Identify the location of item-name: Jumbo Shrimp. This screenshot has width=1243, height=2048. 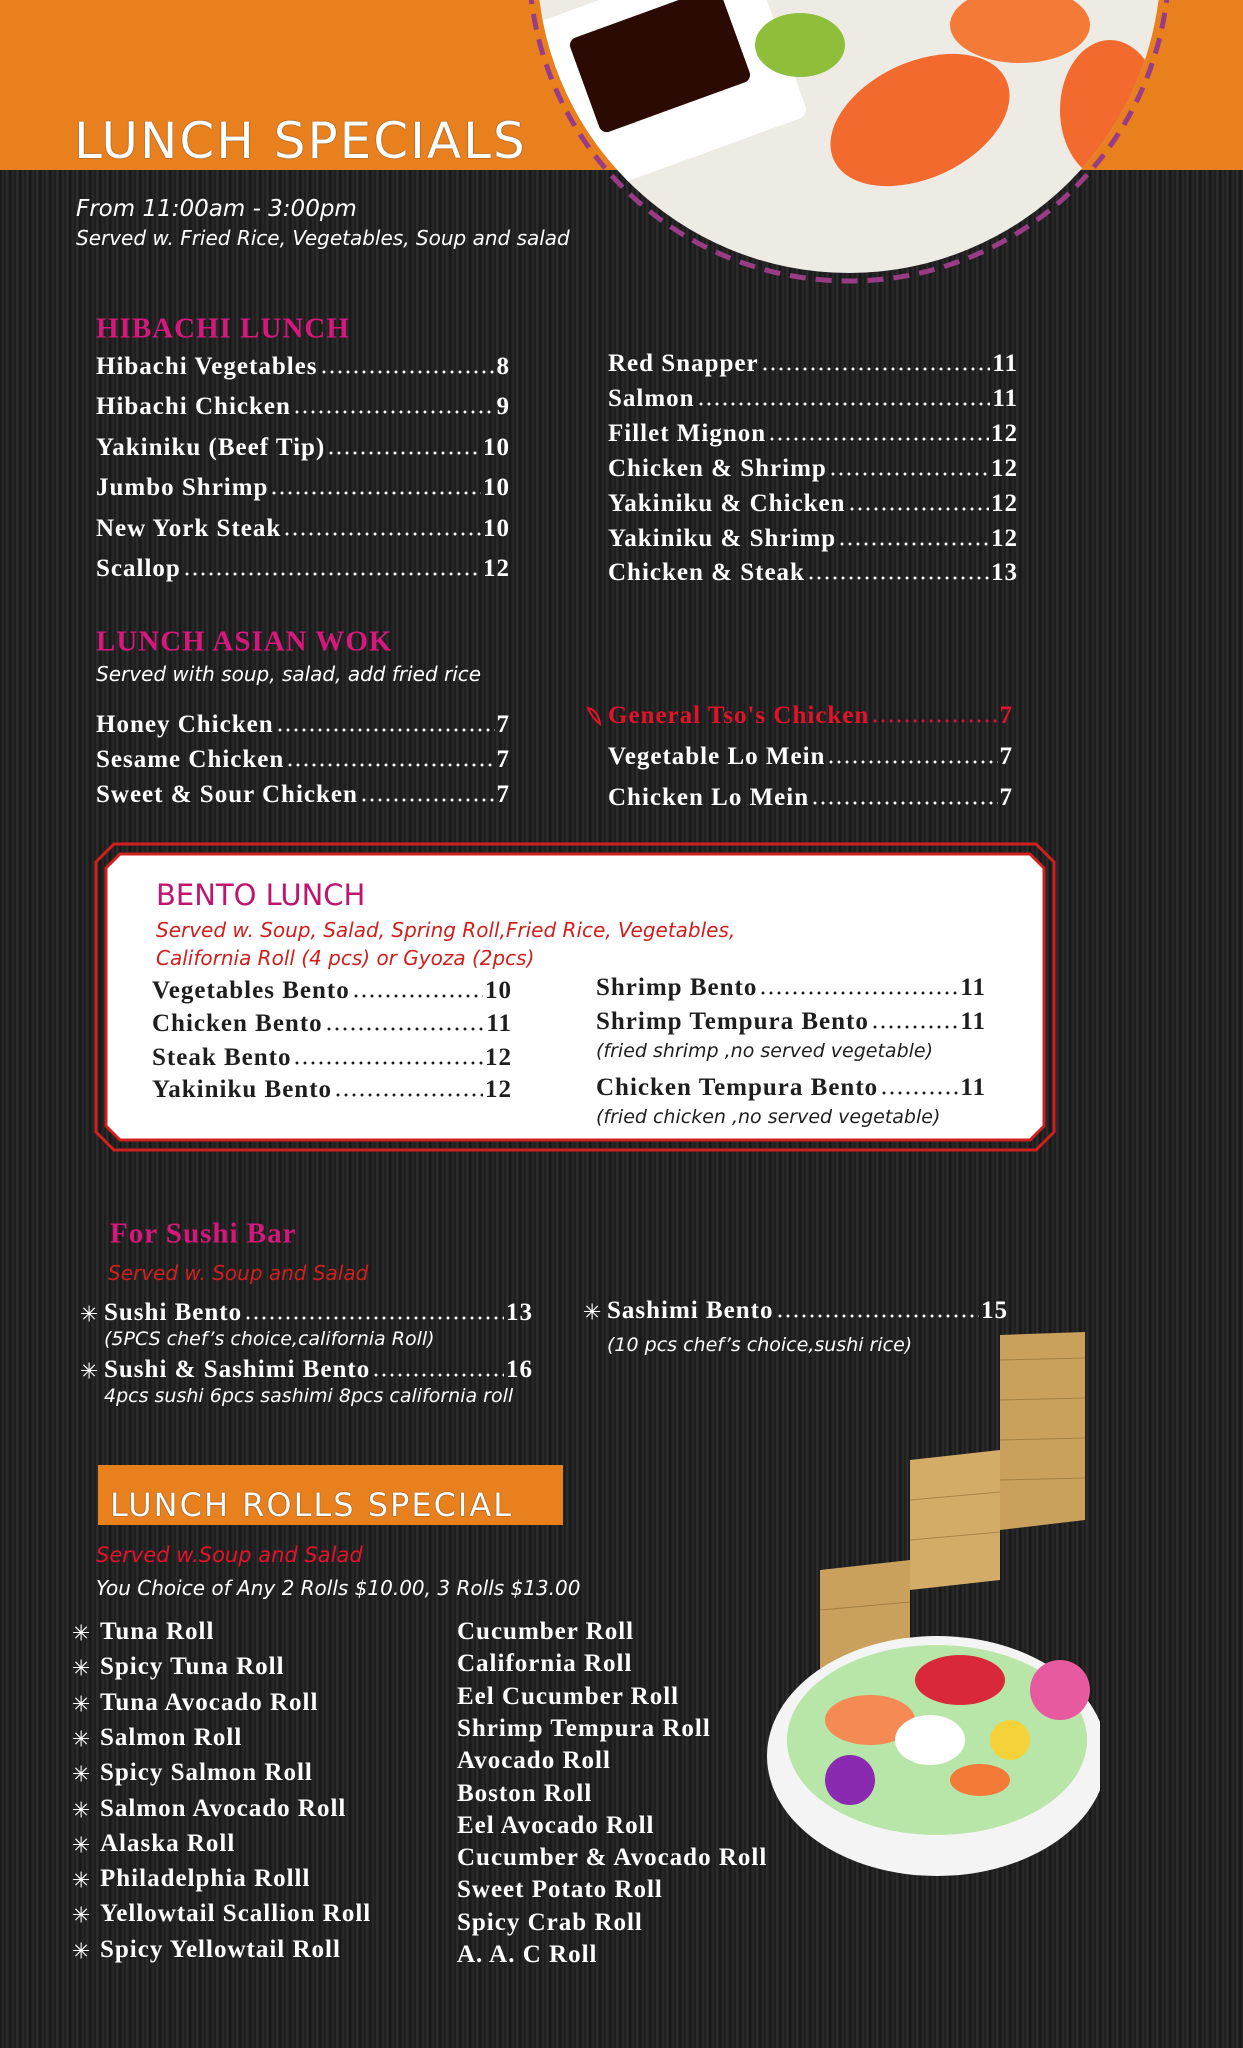
(182, 487).